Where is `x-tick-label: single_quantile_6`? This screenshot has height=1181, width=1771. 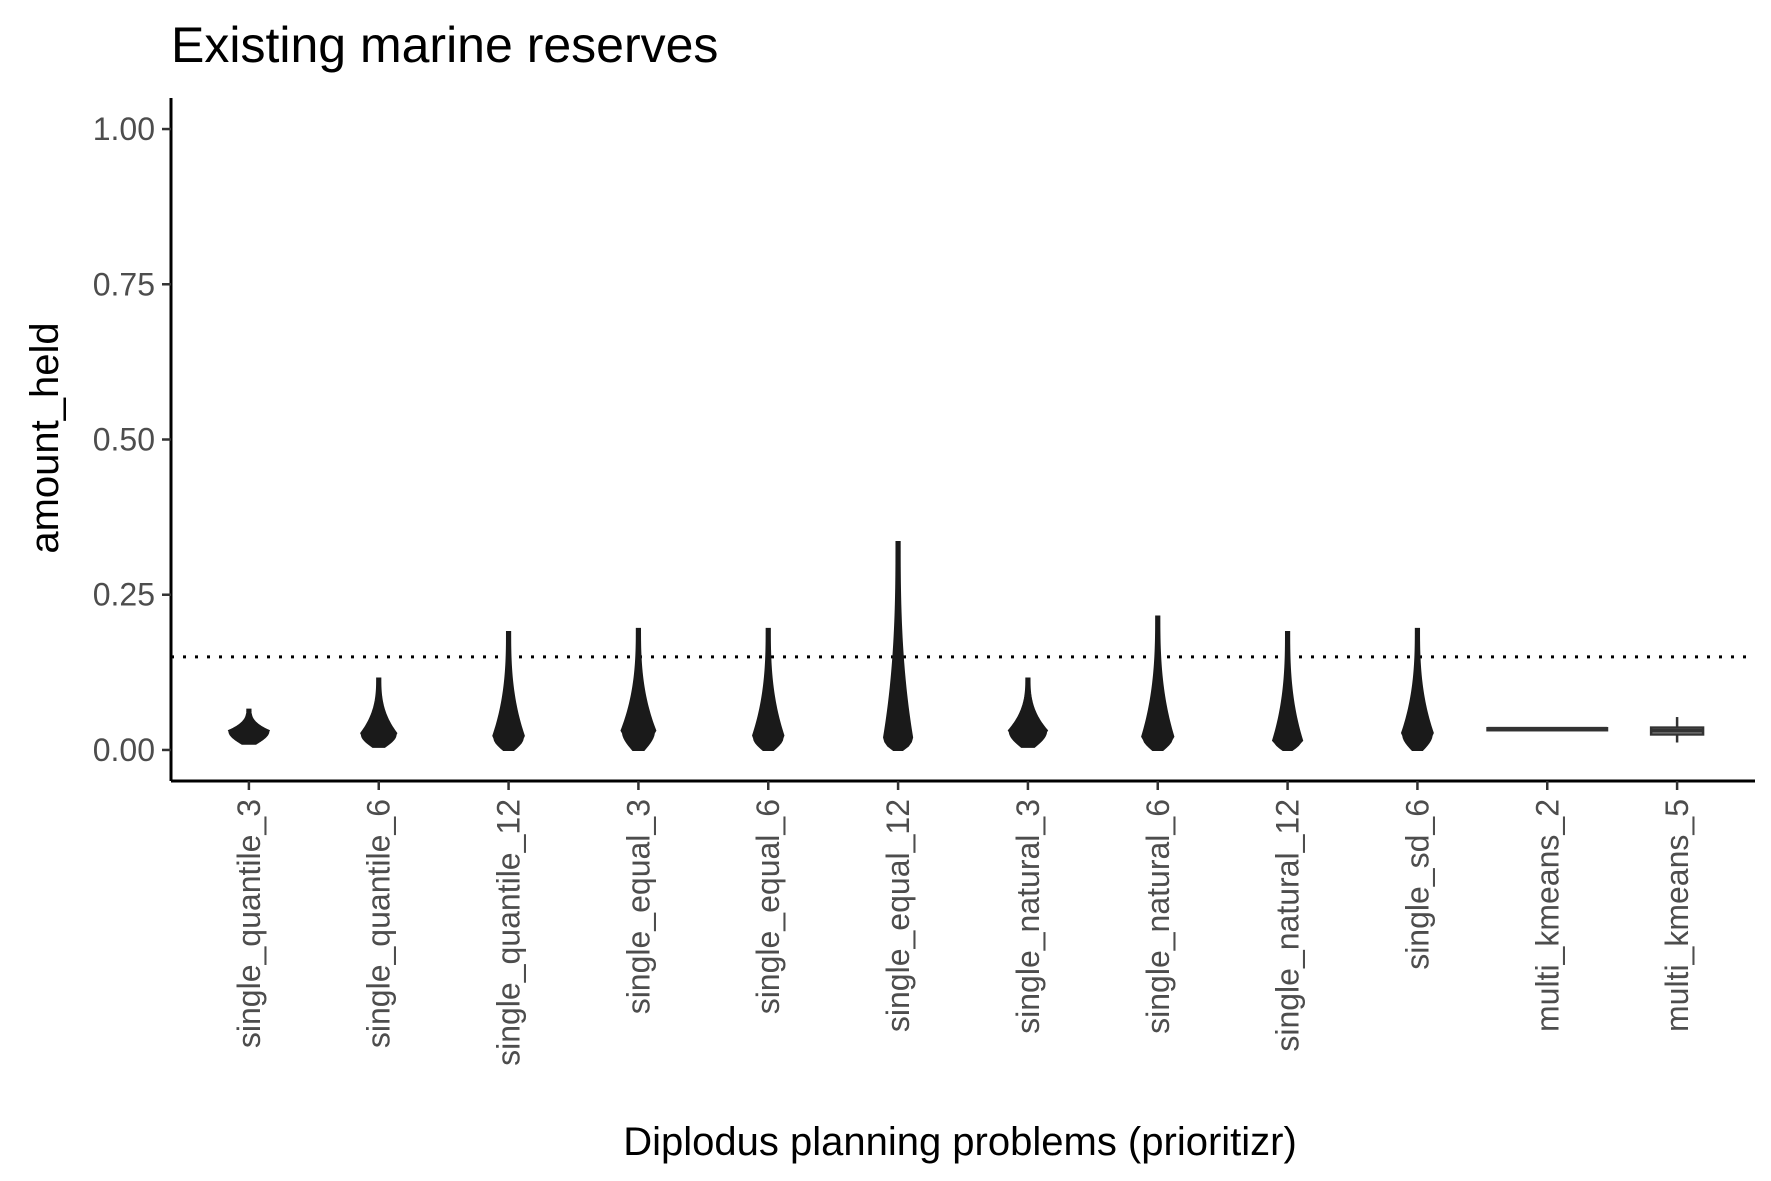
x-tick-label: single_quantile_6 is located at coordinates (379, 923).